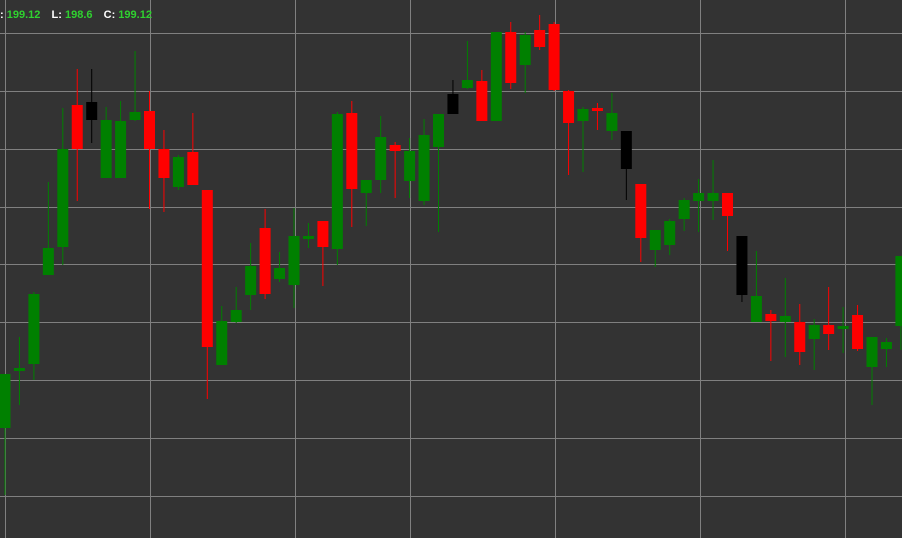  I want to click on close-value: 199.12, so click(135, 15).